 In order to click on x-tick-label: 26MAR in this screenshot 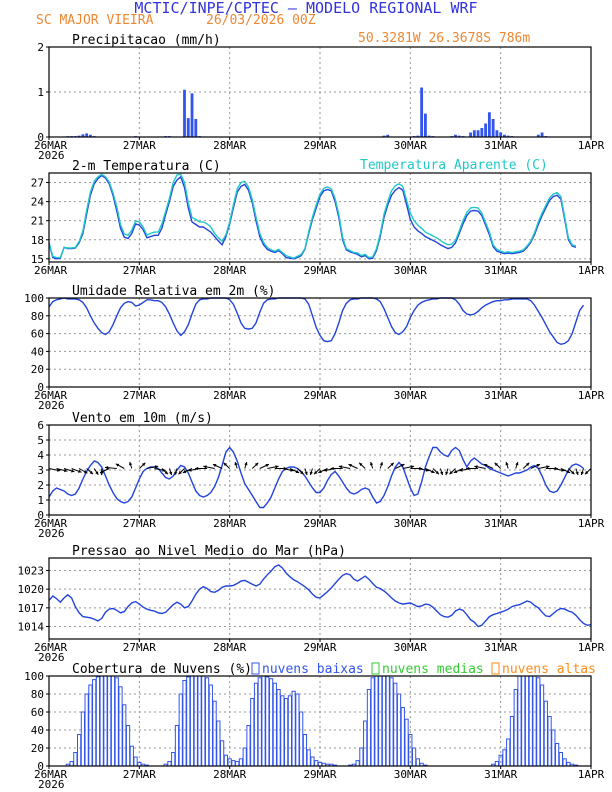, I will do `click(50, 774)`.